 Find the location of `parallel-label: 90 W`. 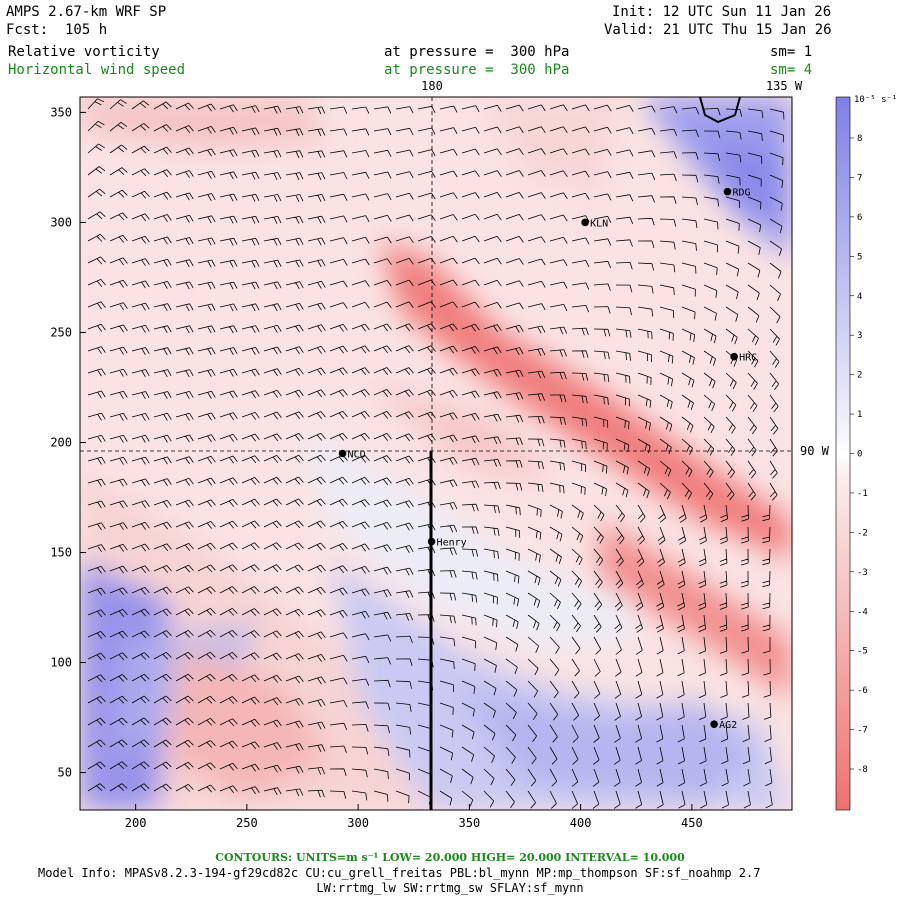

parallel-label: 90 W is located at coordinates (815, 451).